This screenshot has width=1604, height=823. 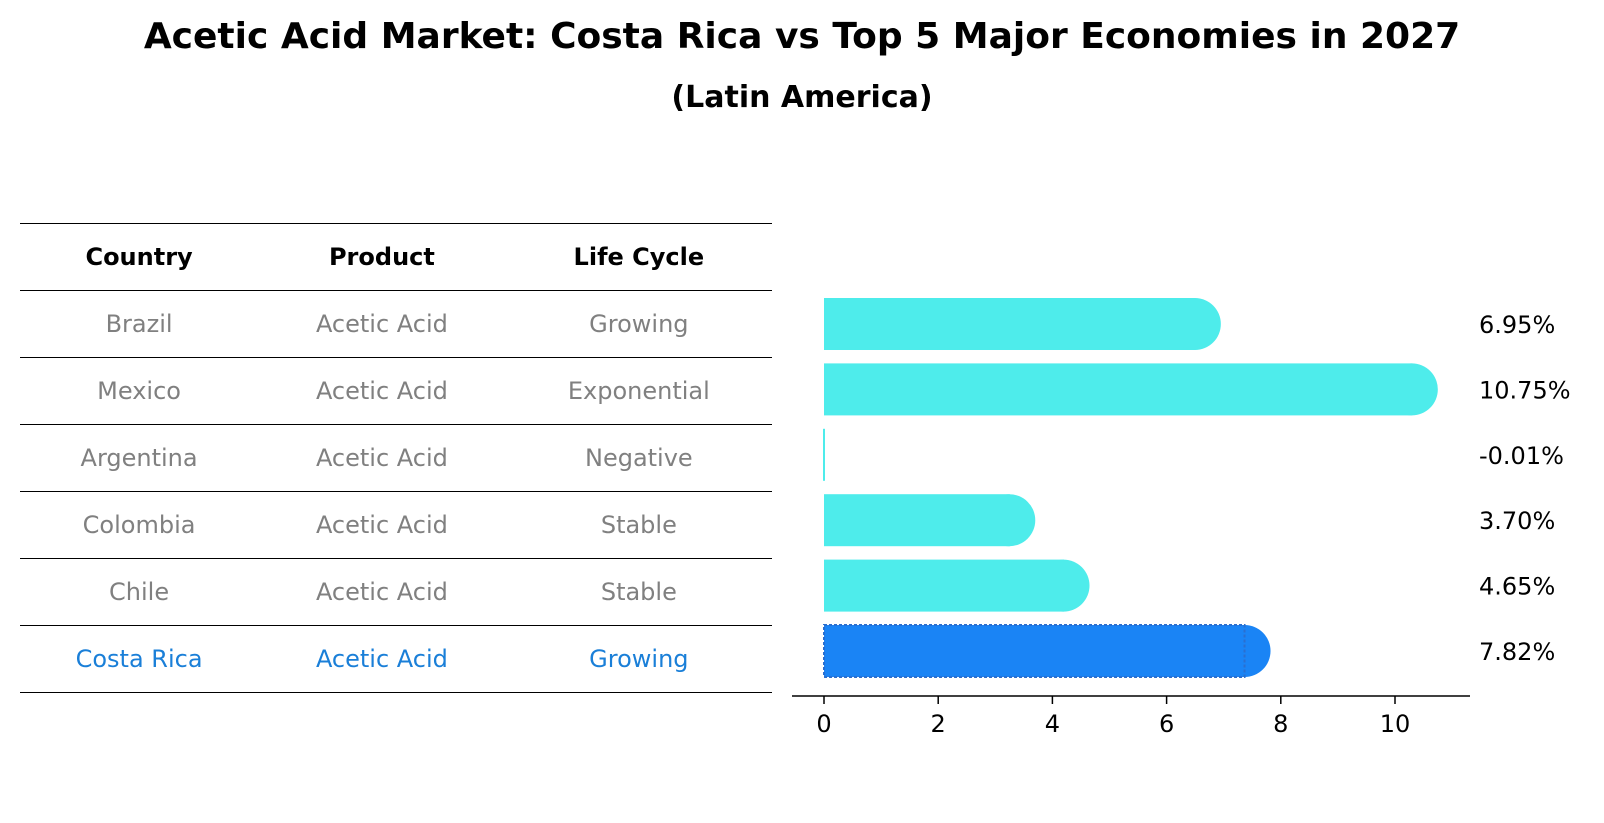 What do you see at coordinates (1521, 456) in the screenshot?
I see `value-label: -0.01%` at bounding box center [1521, 456].